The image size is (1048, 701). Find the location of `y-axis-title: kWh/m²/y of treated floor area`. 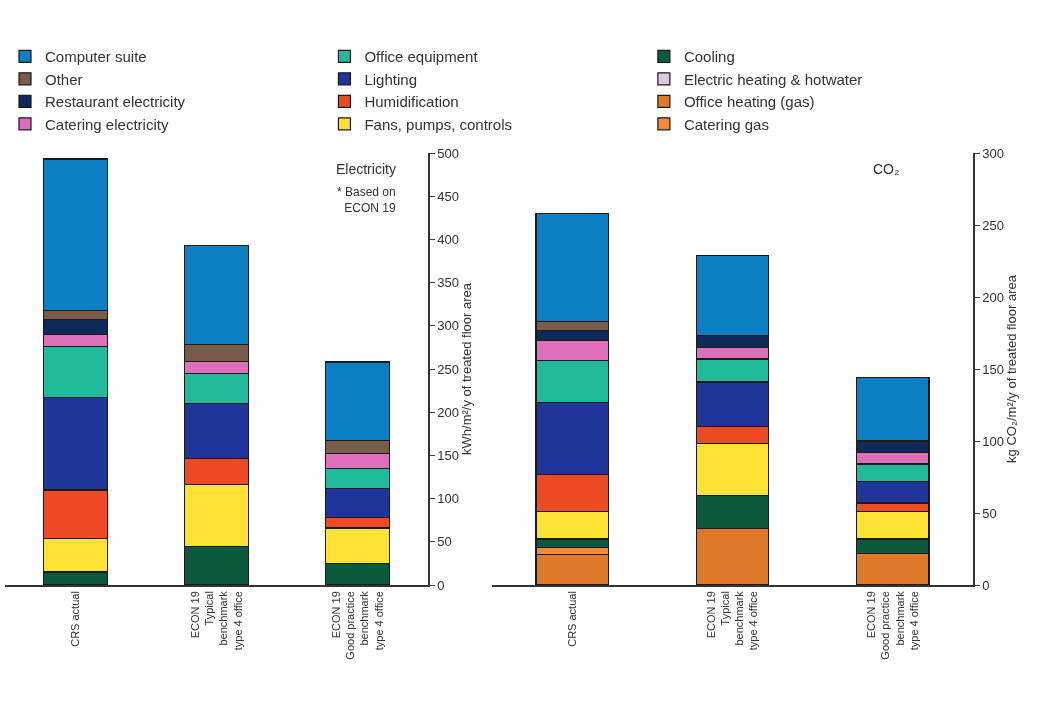

y-axis-title: kWh/m²/y of treated floor area is located at coordinates (467, 368).